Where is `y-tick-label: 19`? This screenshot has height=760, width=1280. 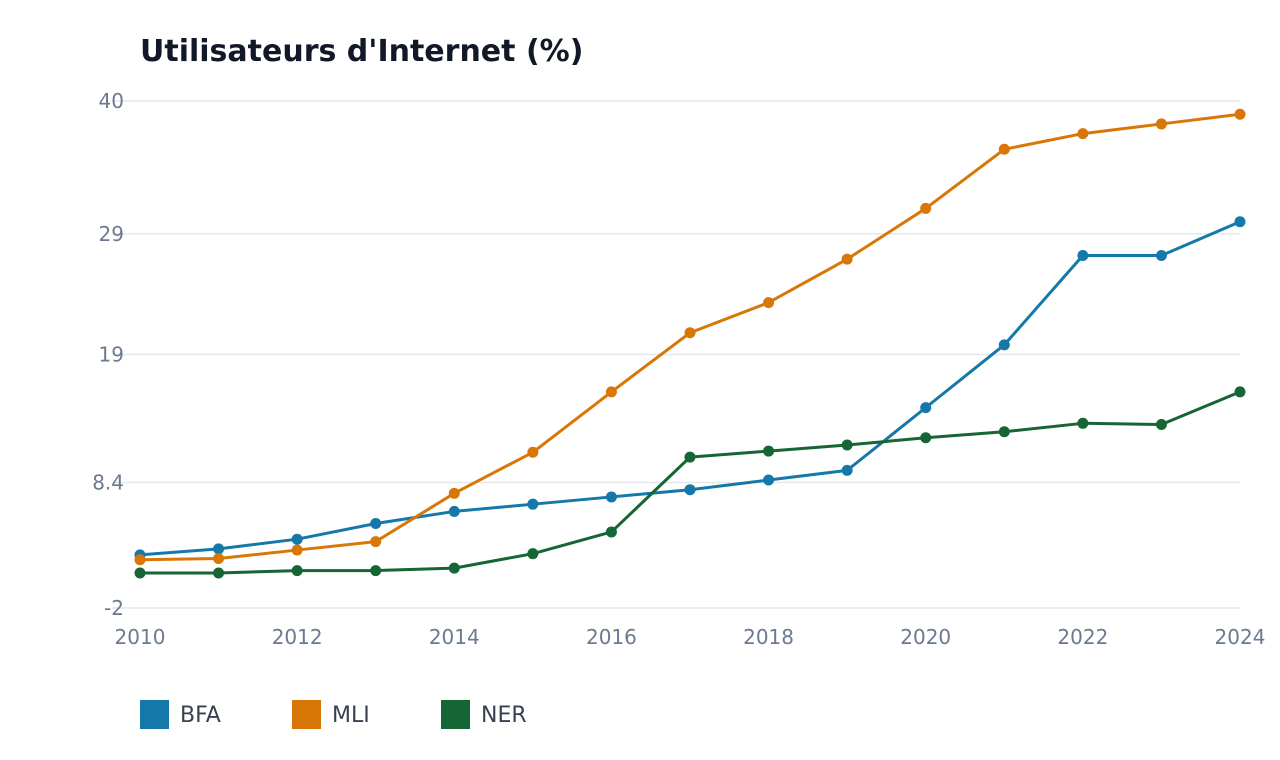 y-tick-label: 19 is located at coordinates (111, 355).